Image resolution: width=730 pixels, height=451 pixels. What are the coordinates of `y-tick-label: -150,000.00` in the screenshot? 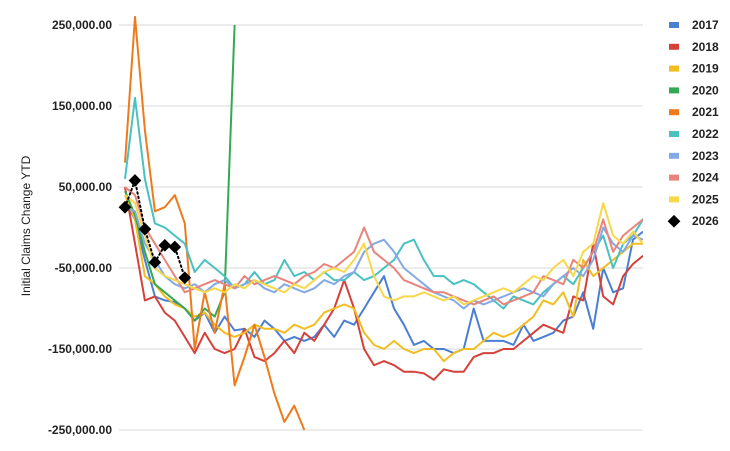 It's located at (80, 349).